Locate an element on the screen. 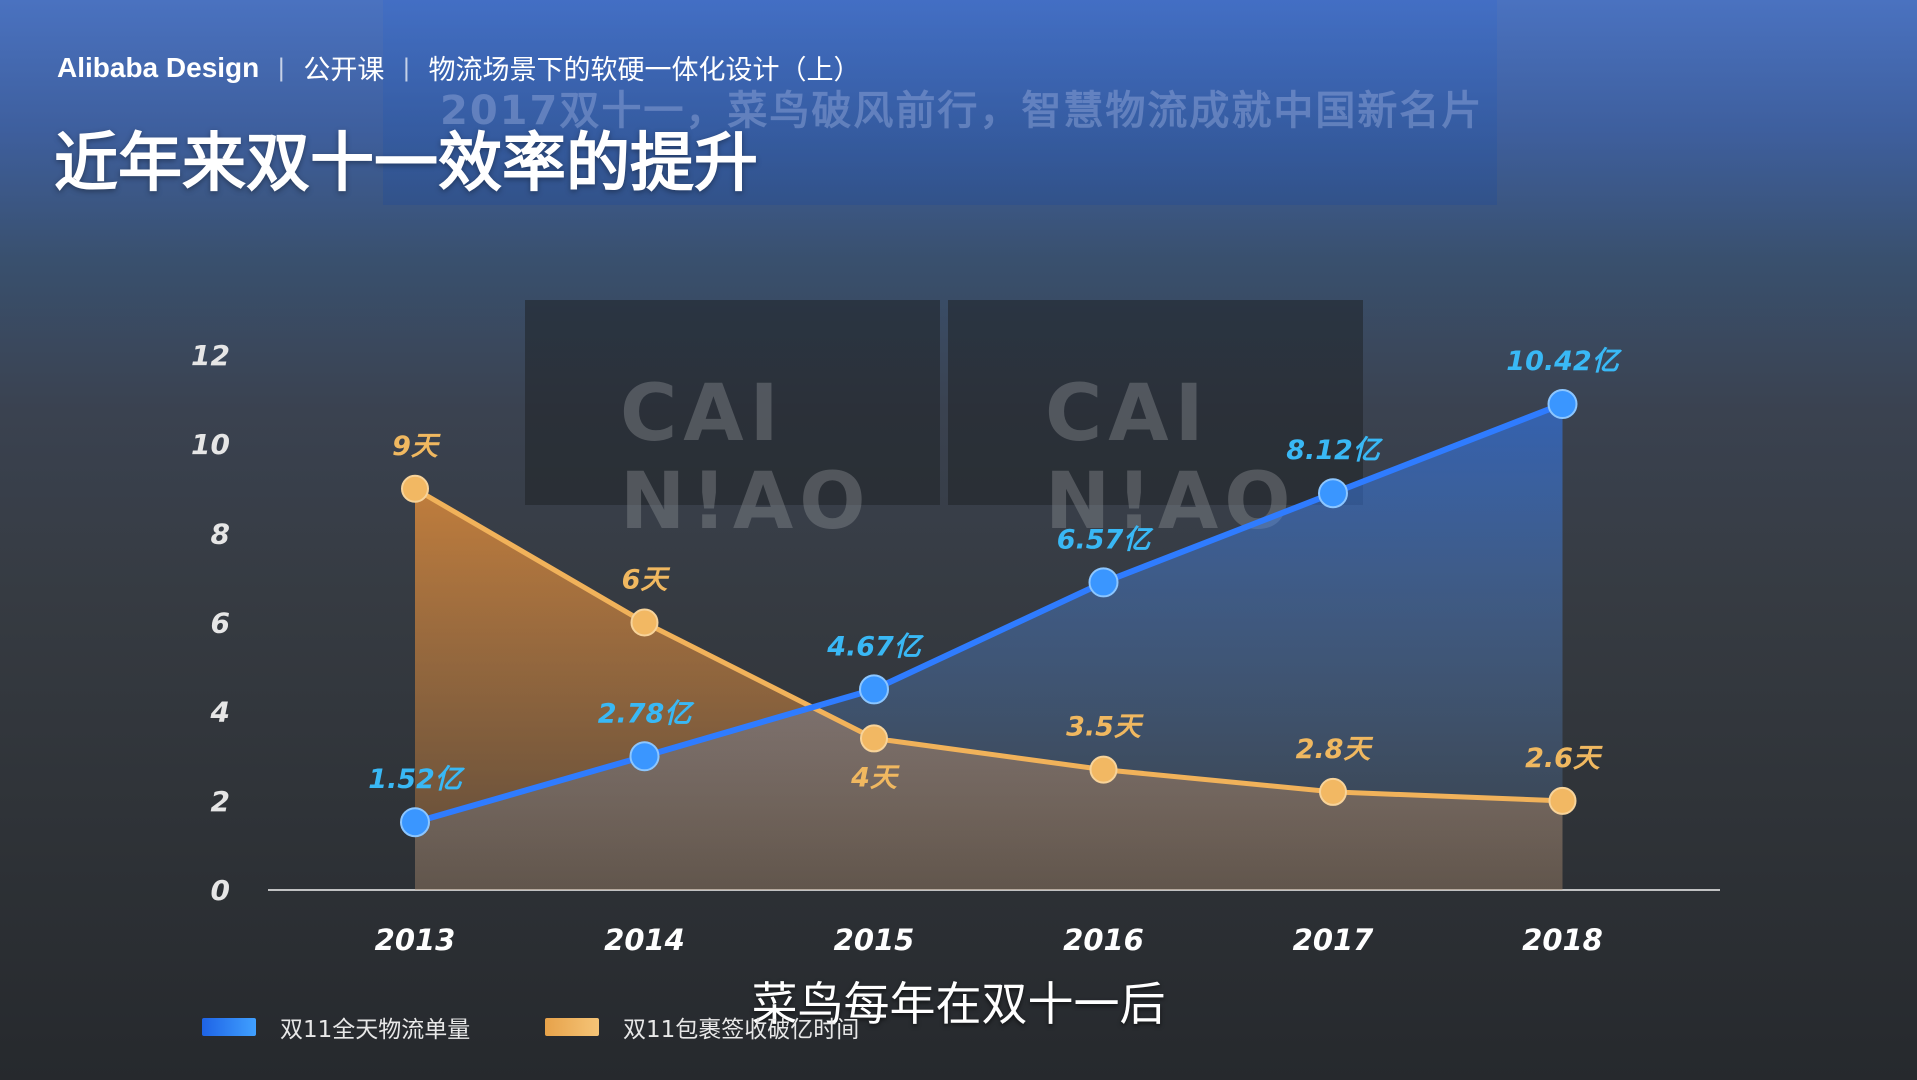  header-course-title: 物流场景下的软硬一体化设计（上） is located at coordinates (644, 70).